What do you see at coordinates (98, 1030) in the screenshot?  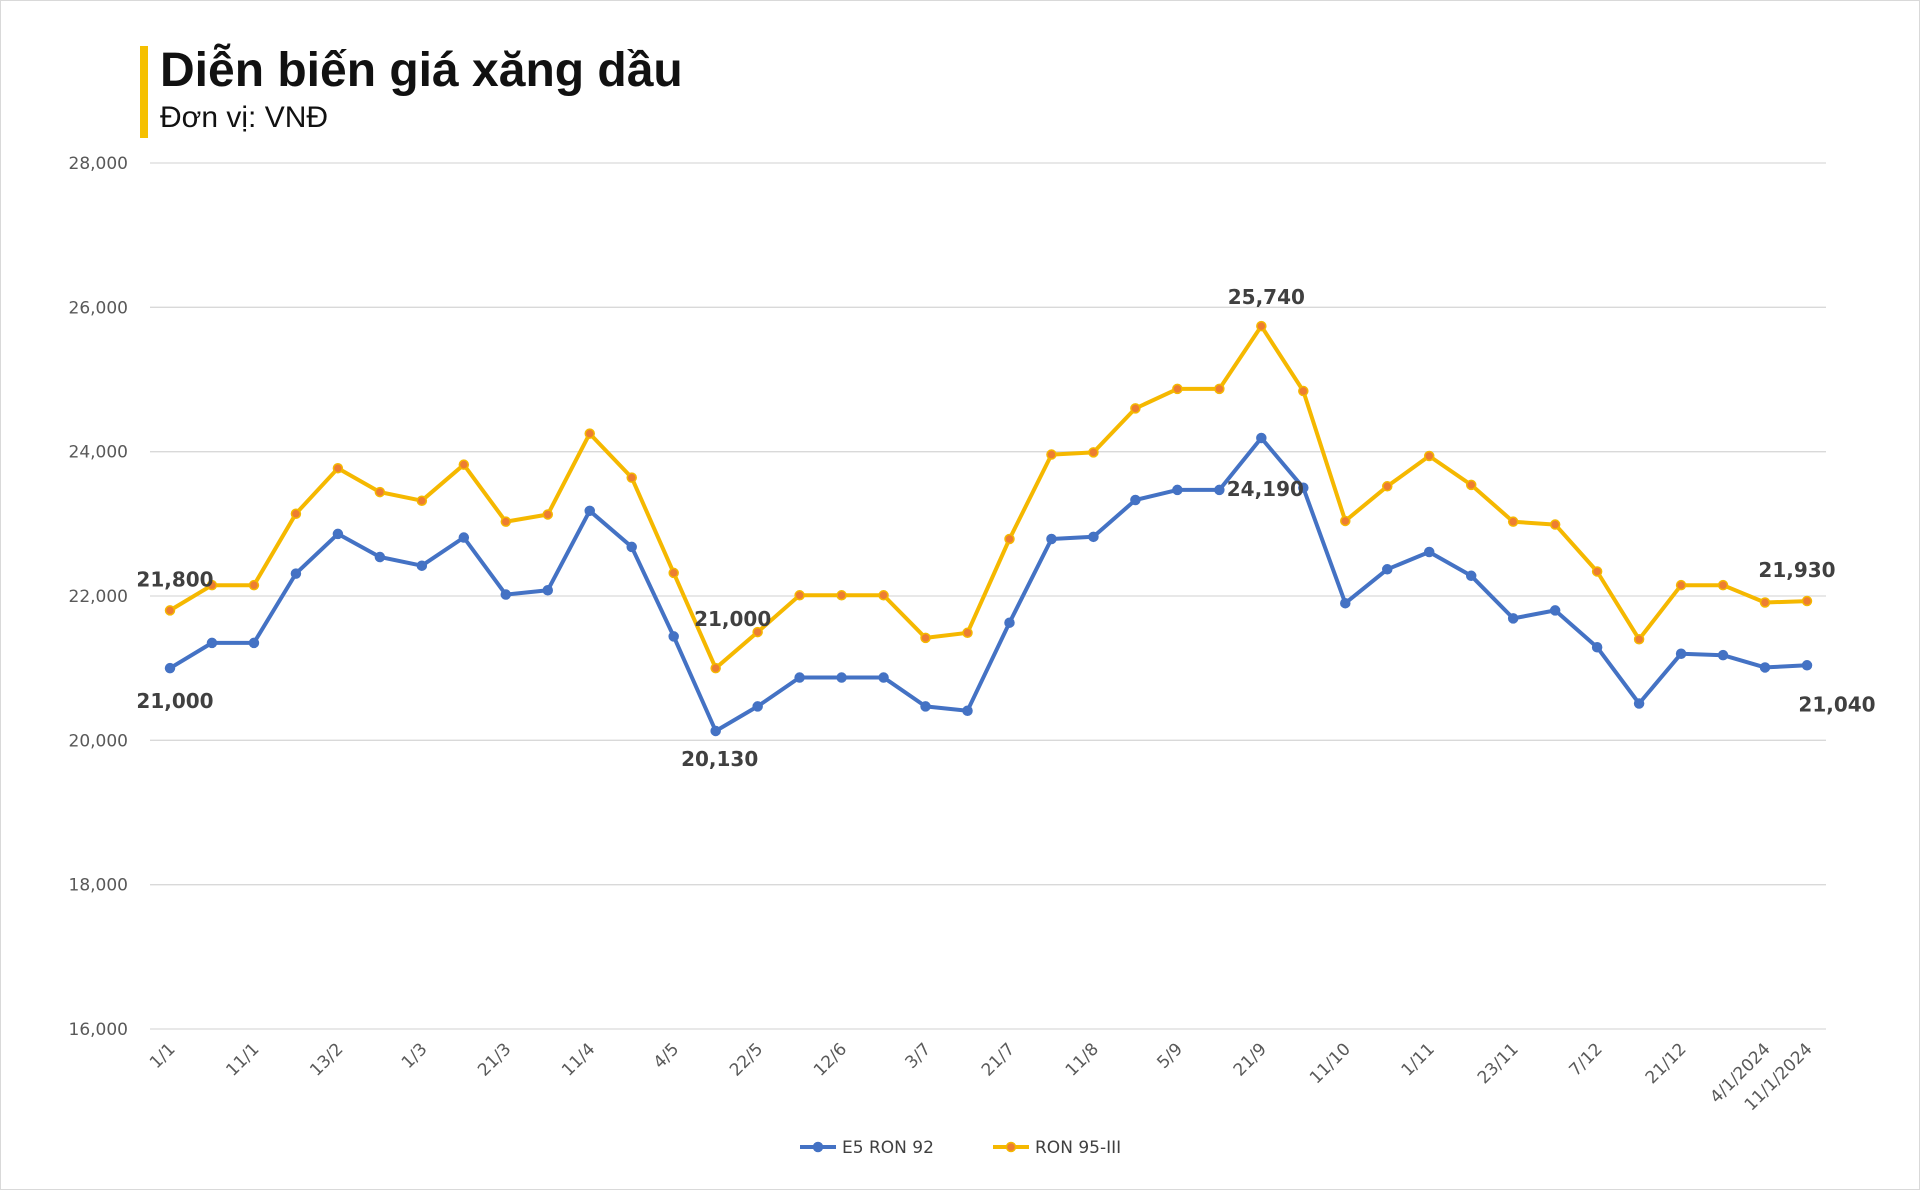 I see `y-tick-label: 16,000` at bounding box center [98, 1030].